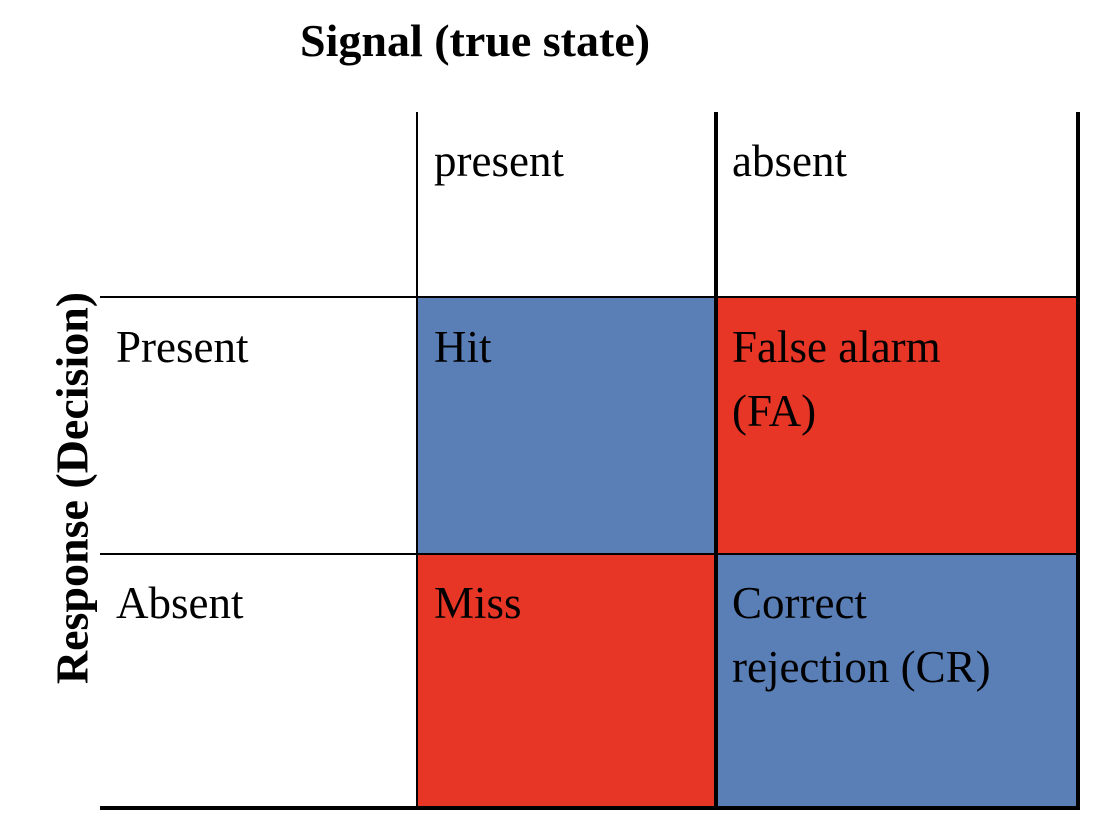  I want to click on row-header-present: Present, so click(182, 347).